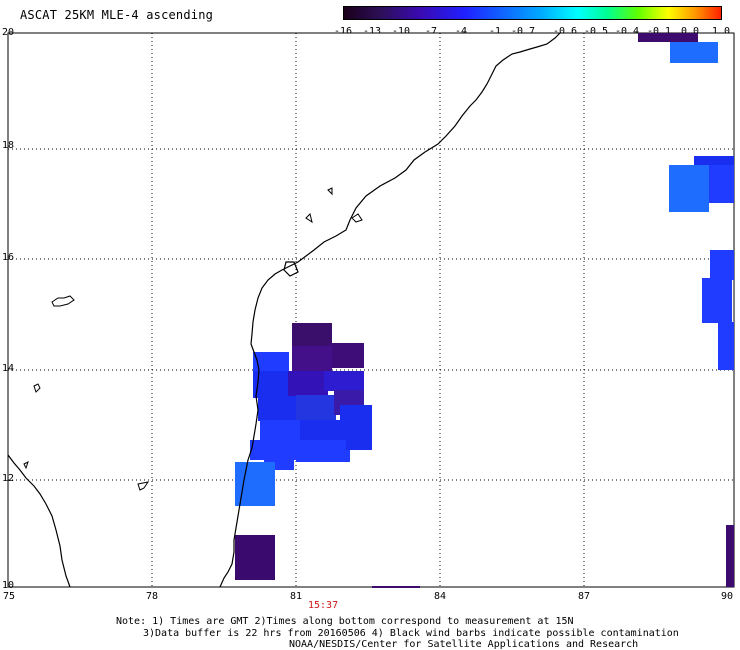 This screenshot has width=740, height=650. Describe the element at coordinates (8, 478) in the screenshot. I see `lat-label-12: 12` at that location.